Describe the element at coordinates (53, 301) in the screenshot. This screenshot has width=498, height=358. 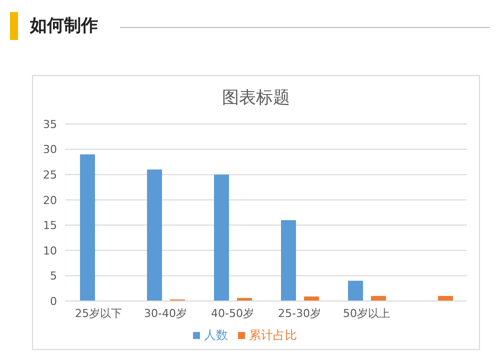
I see `y-tick-label: 0` at that location.